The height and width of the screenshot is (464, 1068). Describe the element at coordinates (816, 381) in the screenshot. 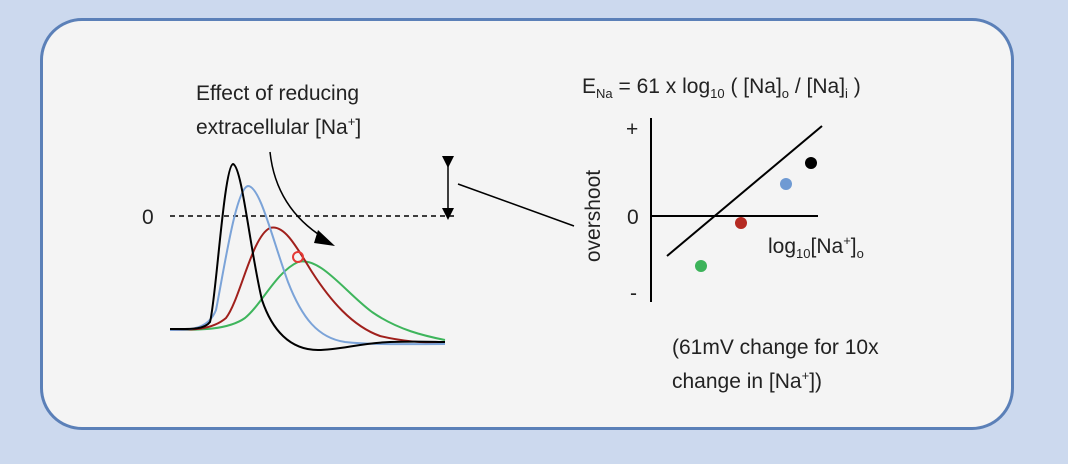

I see `caption-line2-end: ])` at that location.